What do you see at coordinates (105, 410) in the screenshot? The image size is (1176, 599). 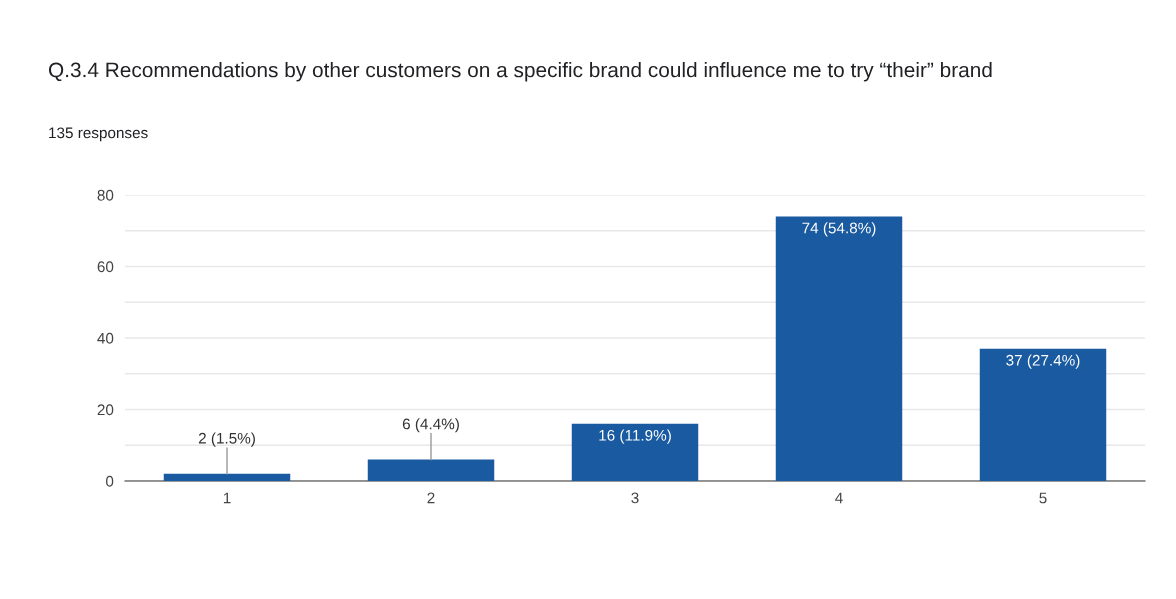 I see `y-tick-label: 20` at bounding box center [105, 410].